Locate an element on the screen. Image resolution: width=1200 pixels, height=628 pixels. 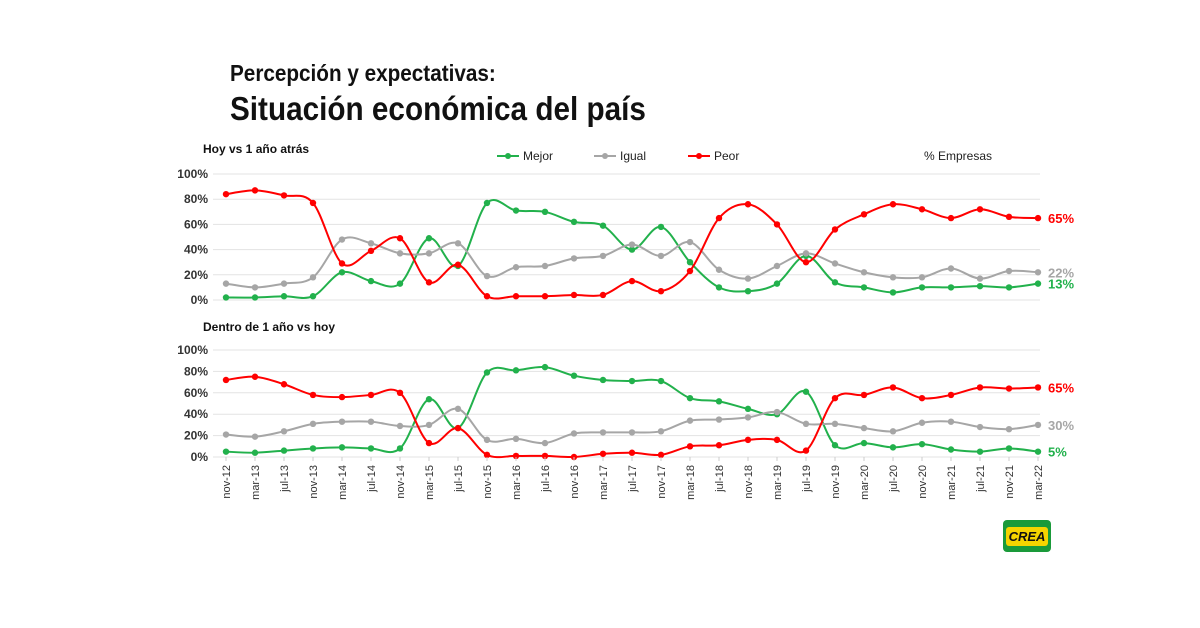
x-tick-label: jul-17 is located at coordinates (633, 479).